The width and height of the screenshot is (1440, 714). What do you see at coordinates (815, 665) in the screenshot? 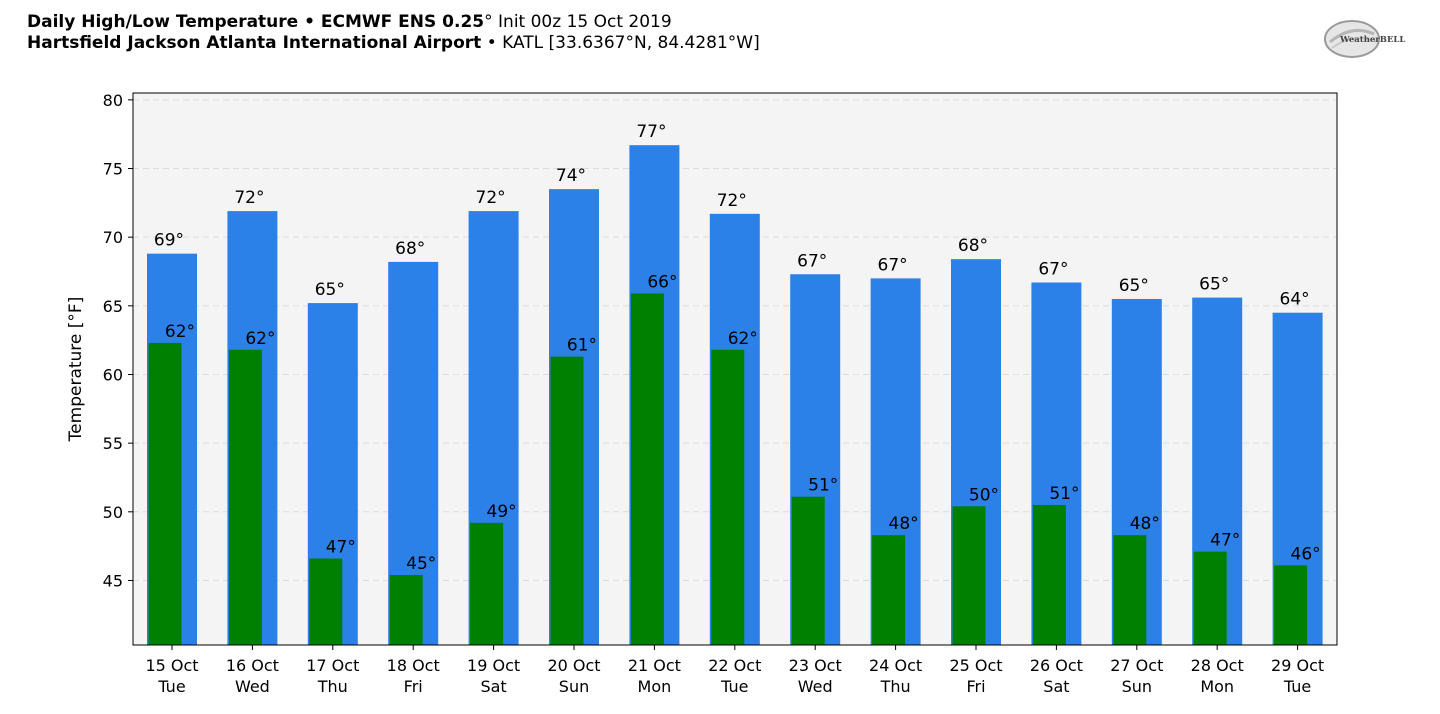
I see `x-tick-date: 23 Oct` at bounding box center [815, 665].